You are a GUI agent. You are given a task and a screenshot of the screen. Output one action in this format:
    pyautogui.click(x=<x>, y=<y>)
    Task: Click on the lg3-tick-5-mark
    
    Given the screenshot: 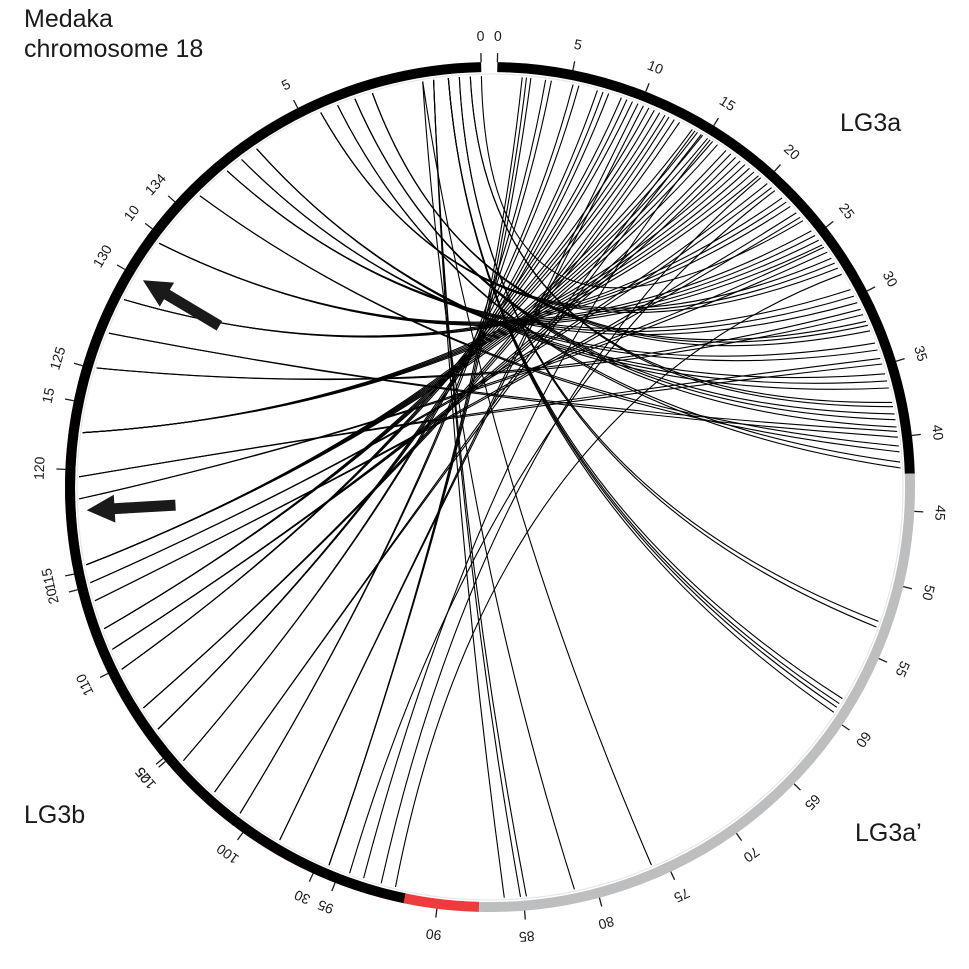 What is the action you would take?
    pyautogui.click(x=574, y=66)
    